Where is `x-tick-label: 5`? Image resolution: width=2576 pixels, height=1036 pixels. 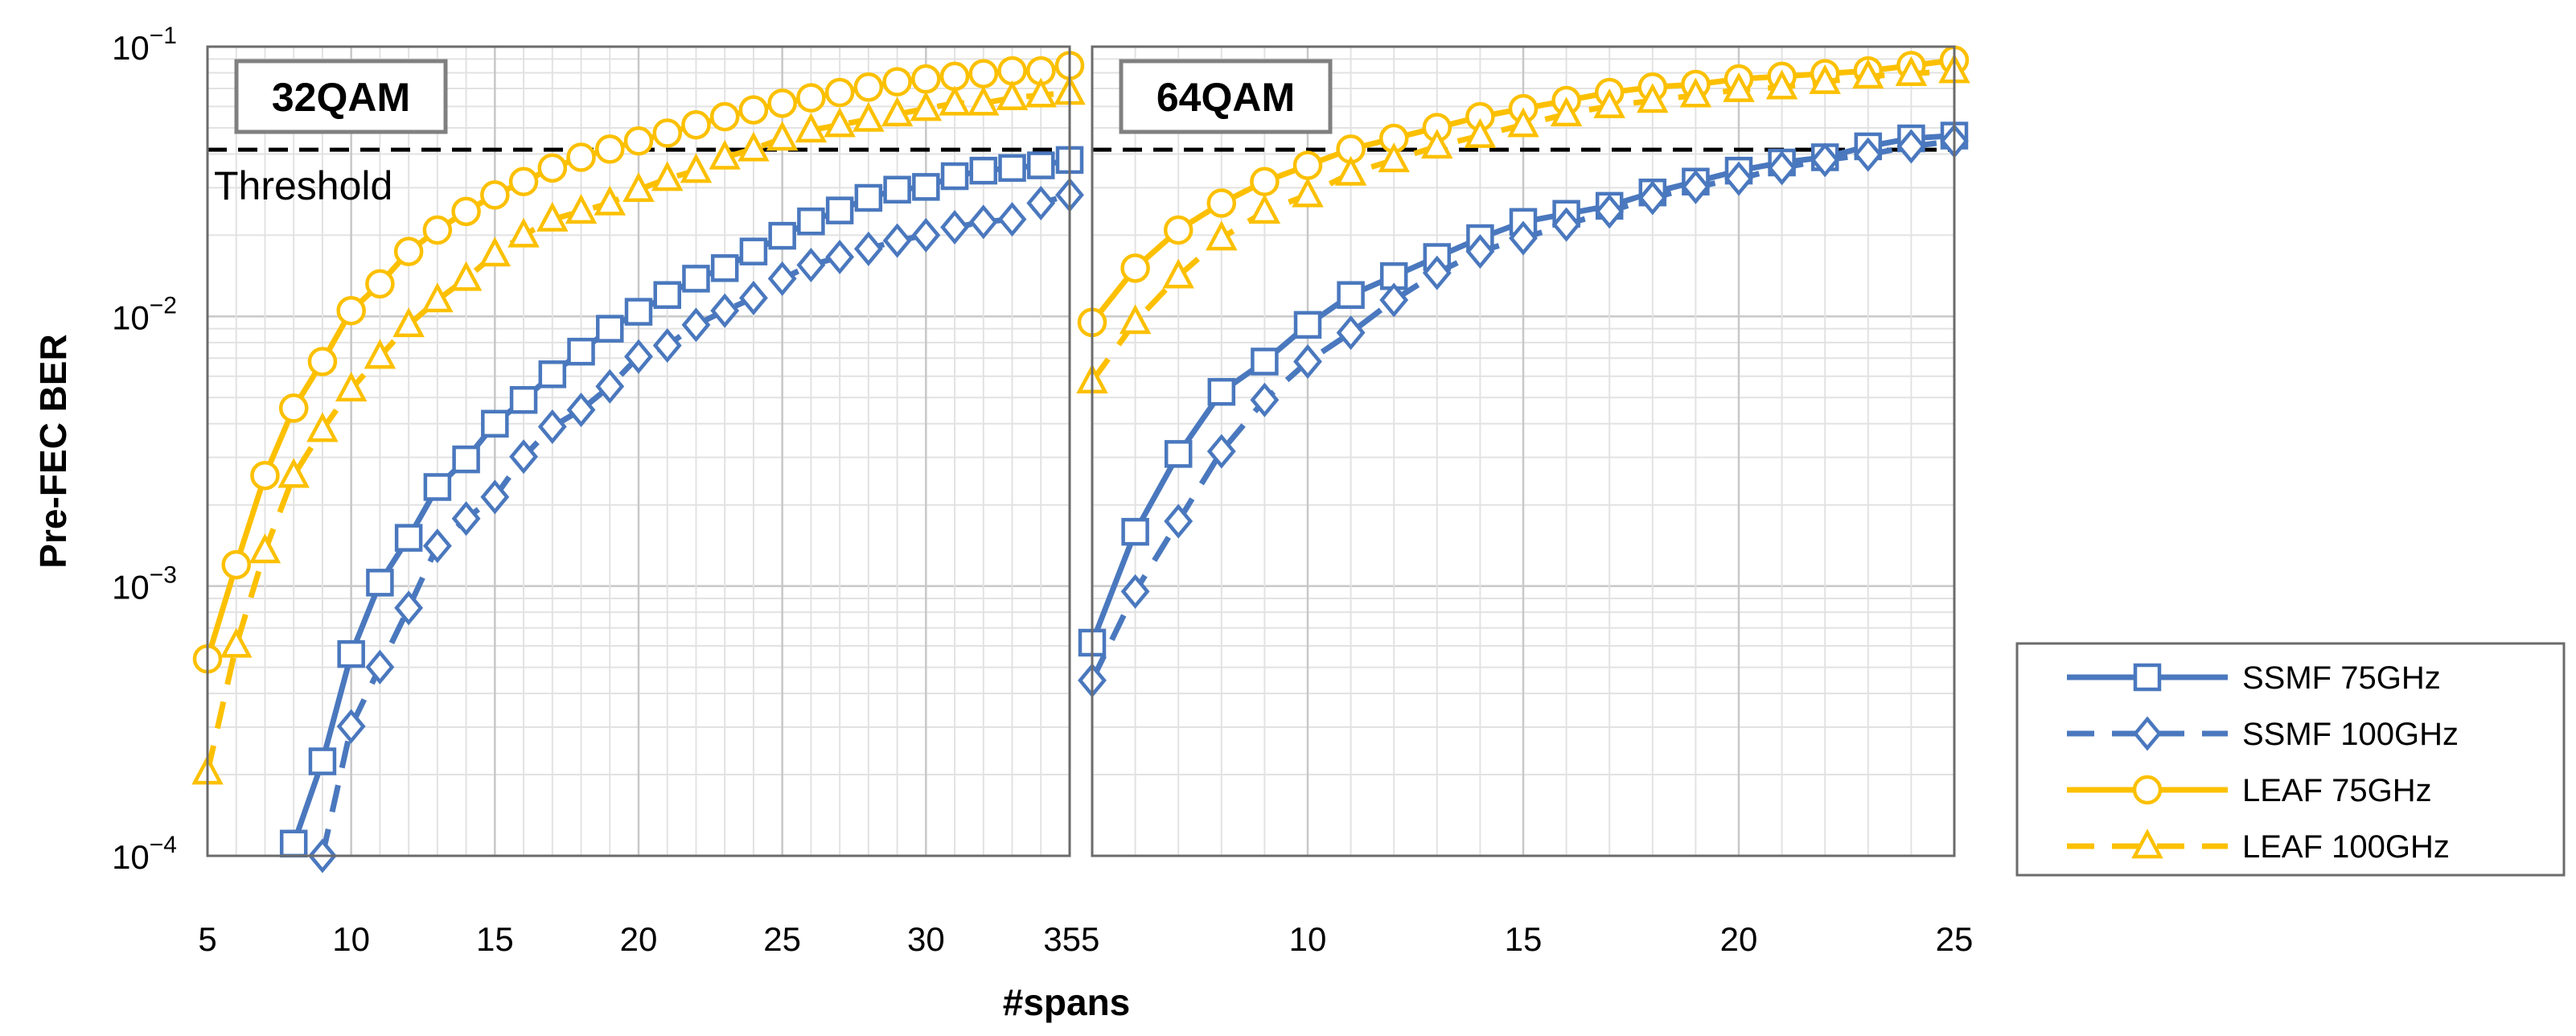 x-tick-label: 5 is located at coordinates (1090, 939).